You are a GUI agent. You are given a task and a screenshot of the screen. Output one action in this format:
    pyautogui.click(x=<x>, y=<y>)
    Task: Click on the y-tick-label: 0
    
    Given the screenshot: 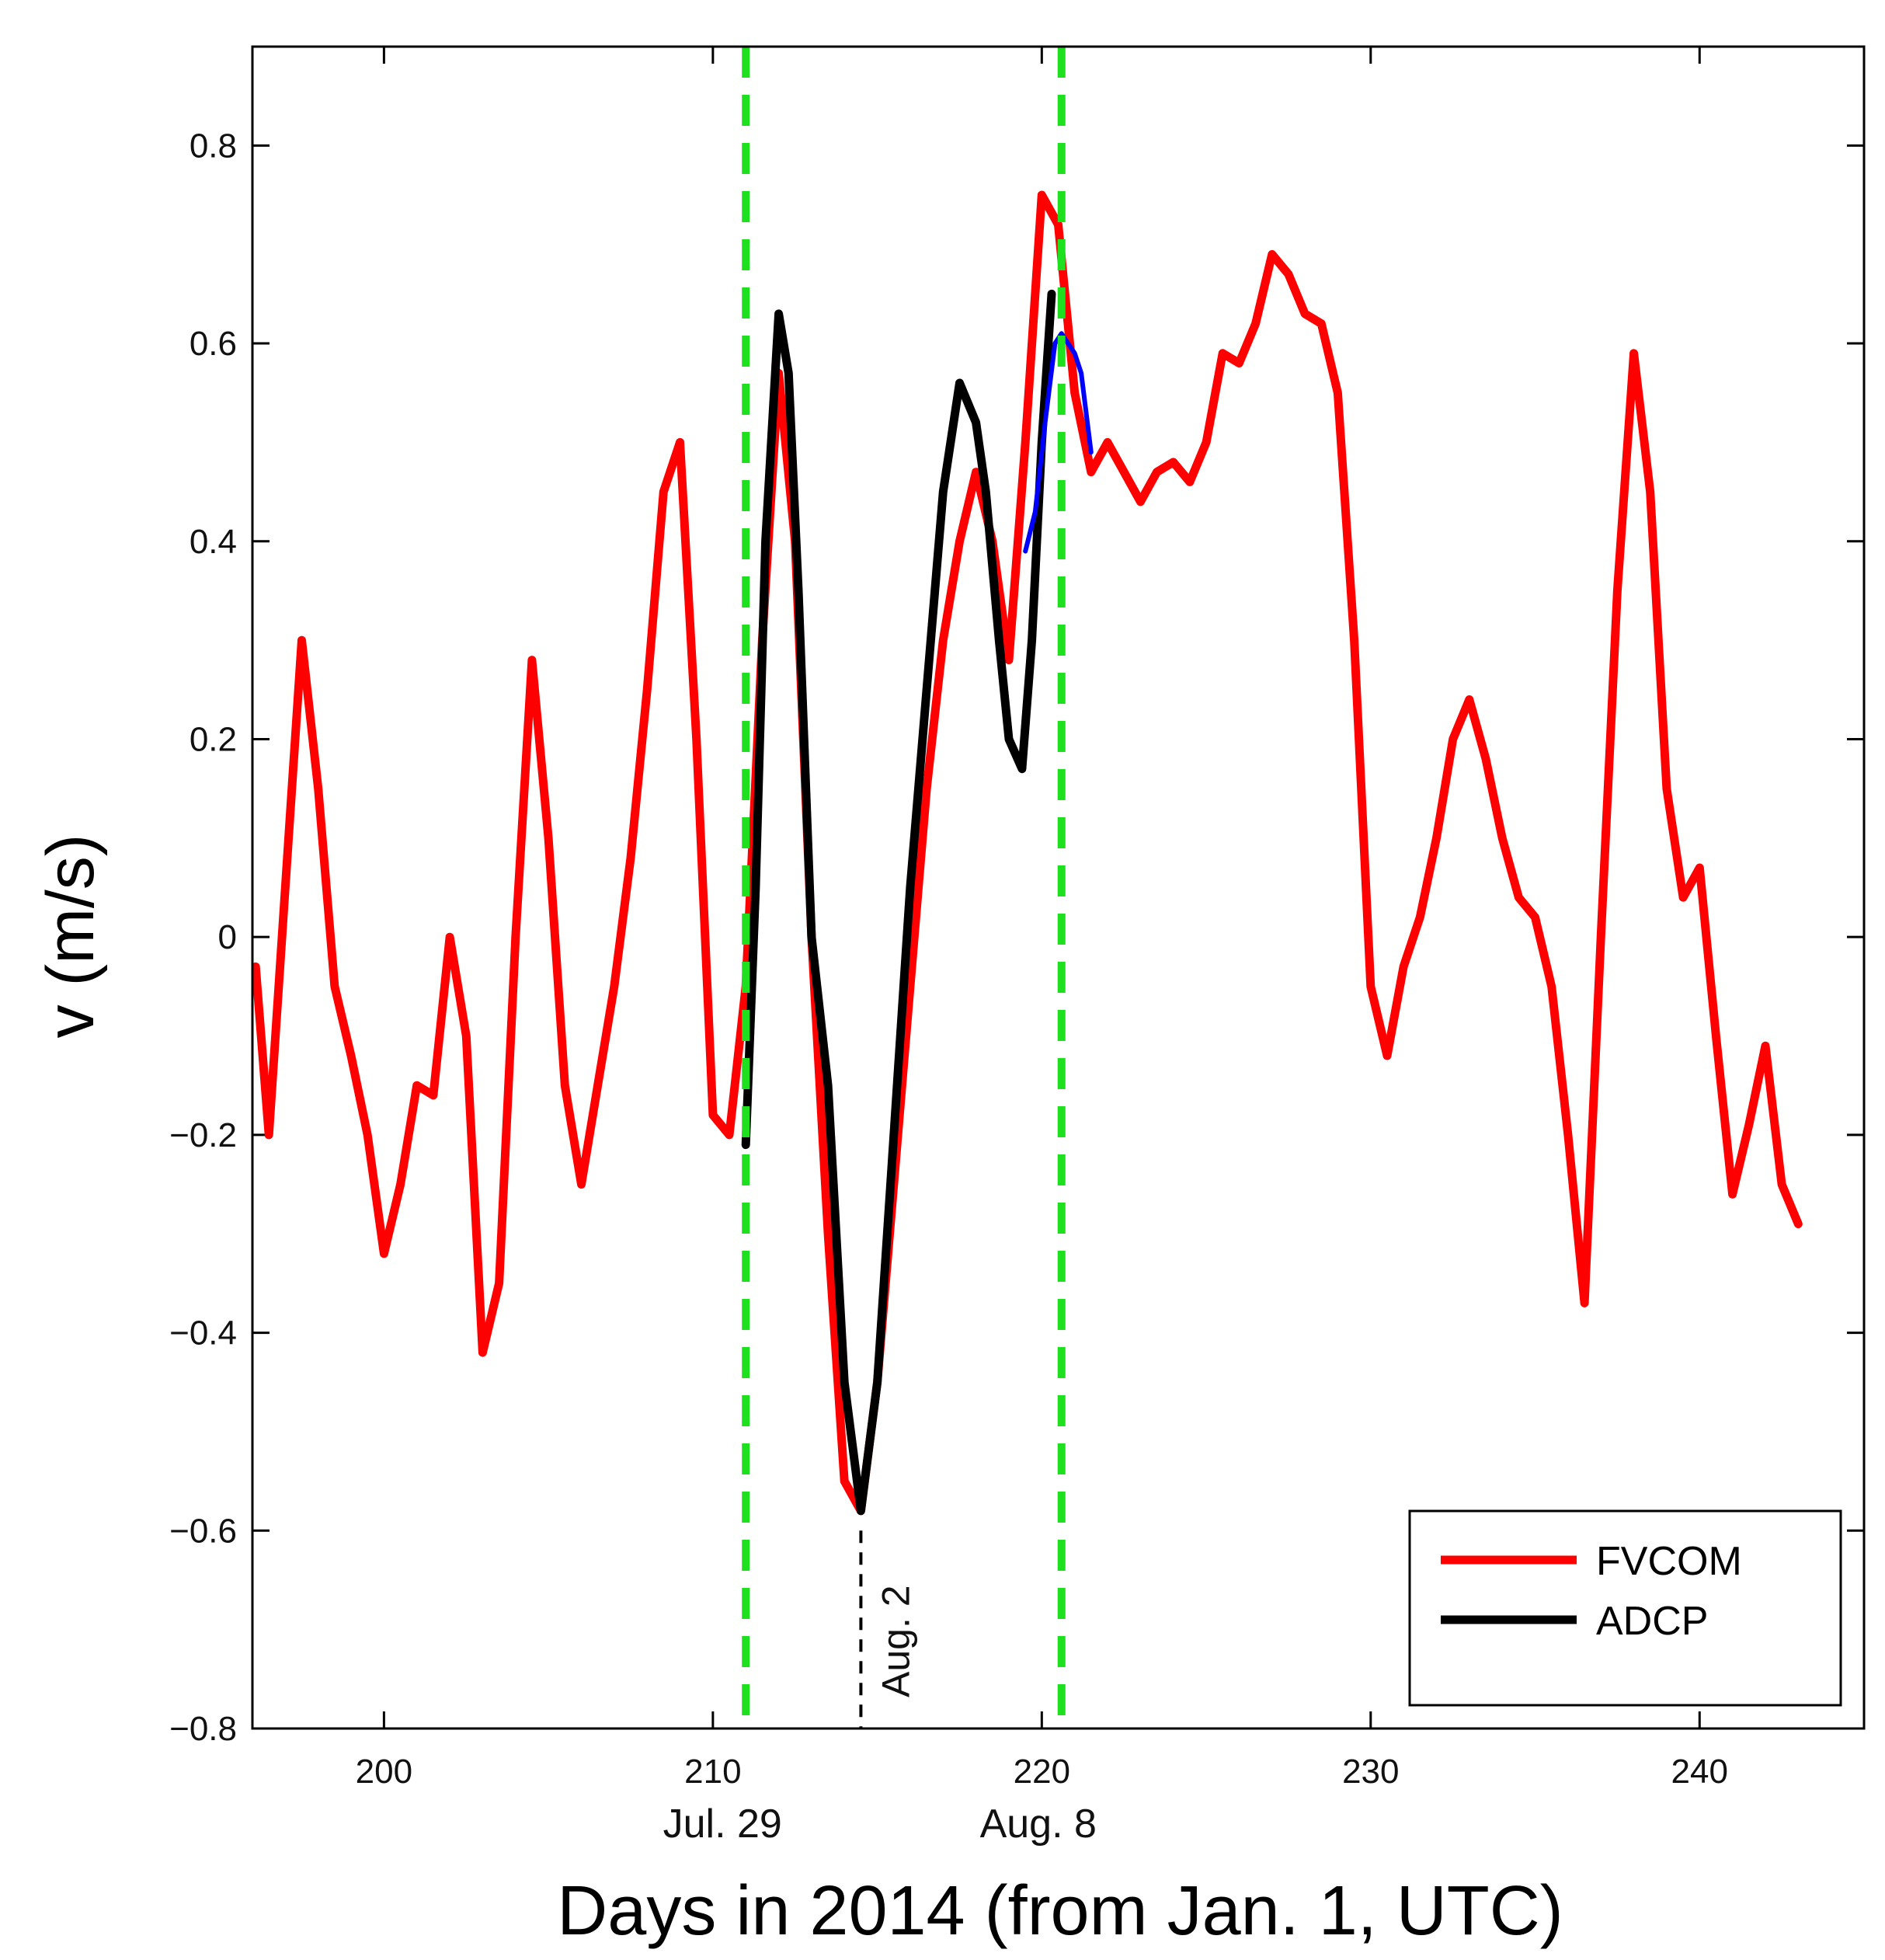 What is the action you would take?
    pyautogui.click(x=228, y=937)
    